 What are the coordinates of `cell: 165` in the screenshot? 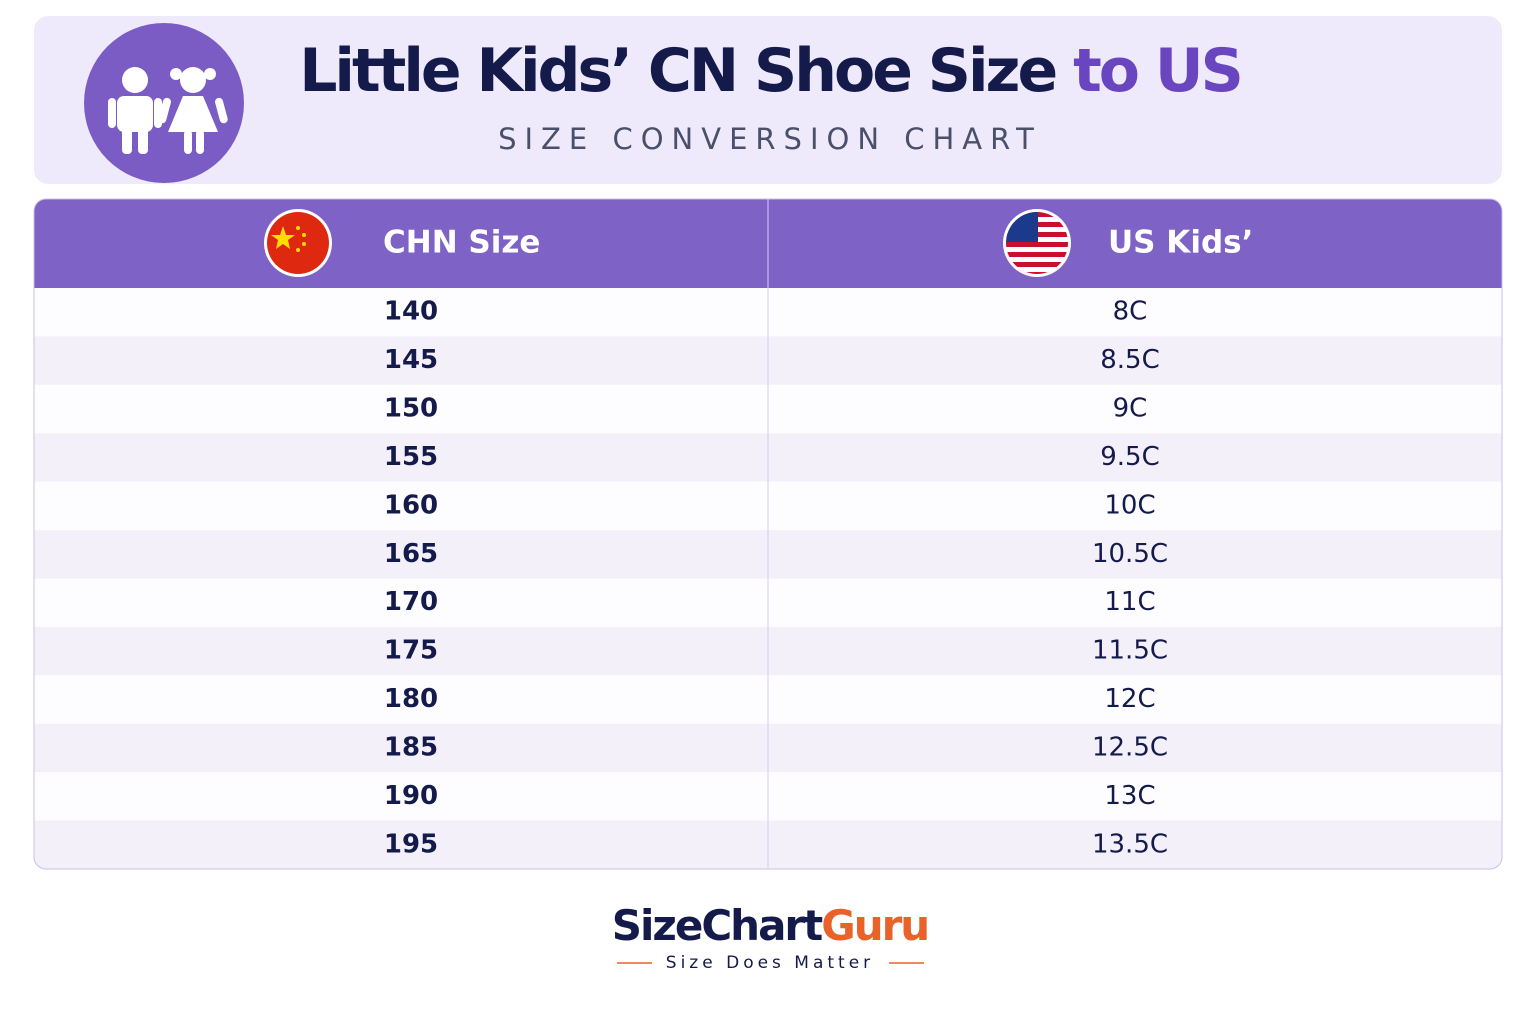 It's located at (411, 554).